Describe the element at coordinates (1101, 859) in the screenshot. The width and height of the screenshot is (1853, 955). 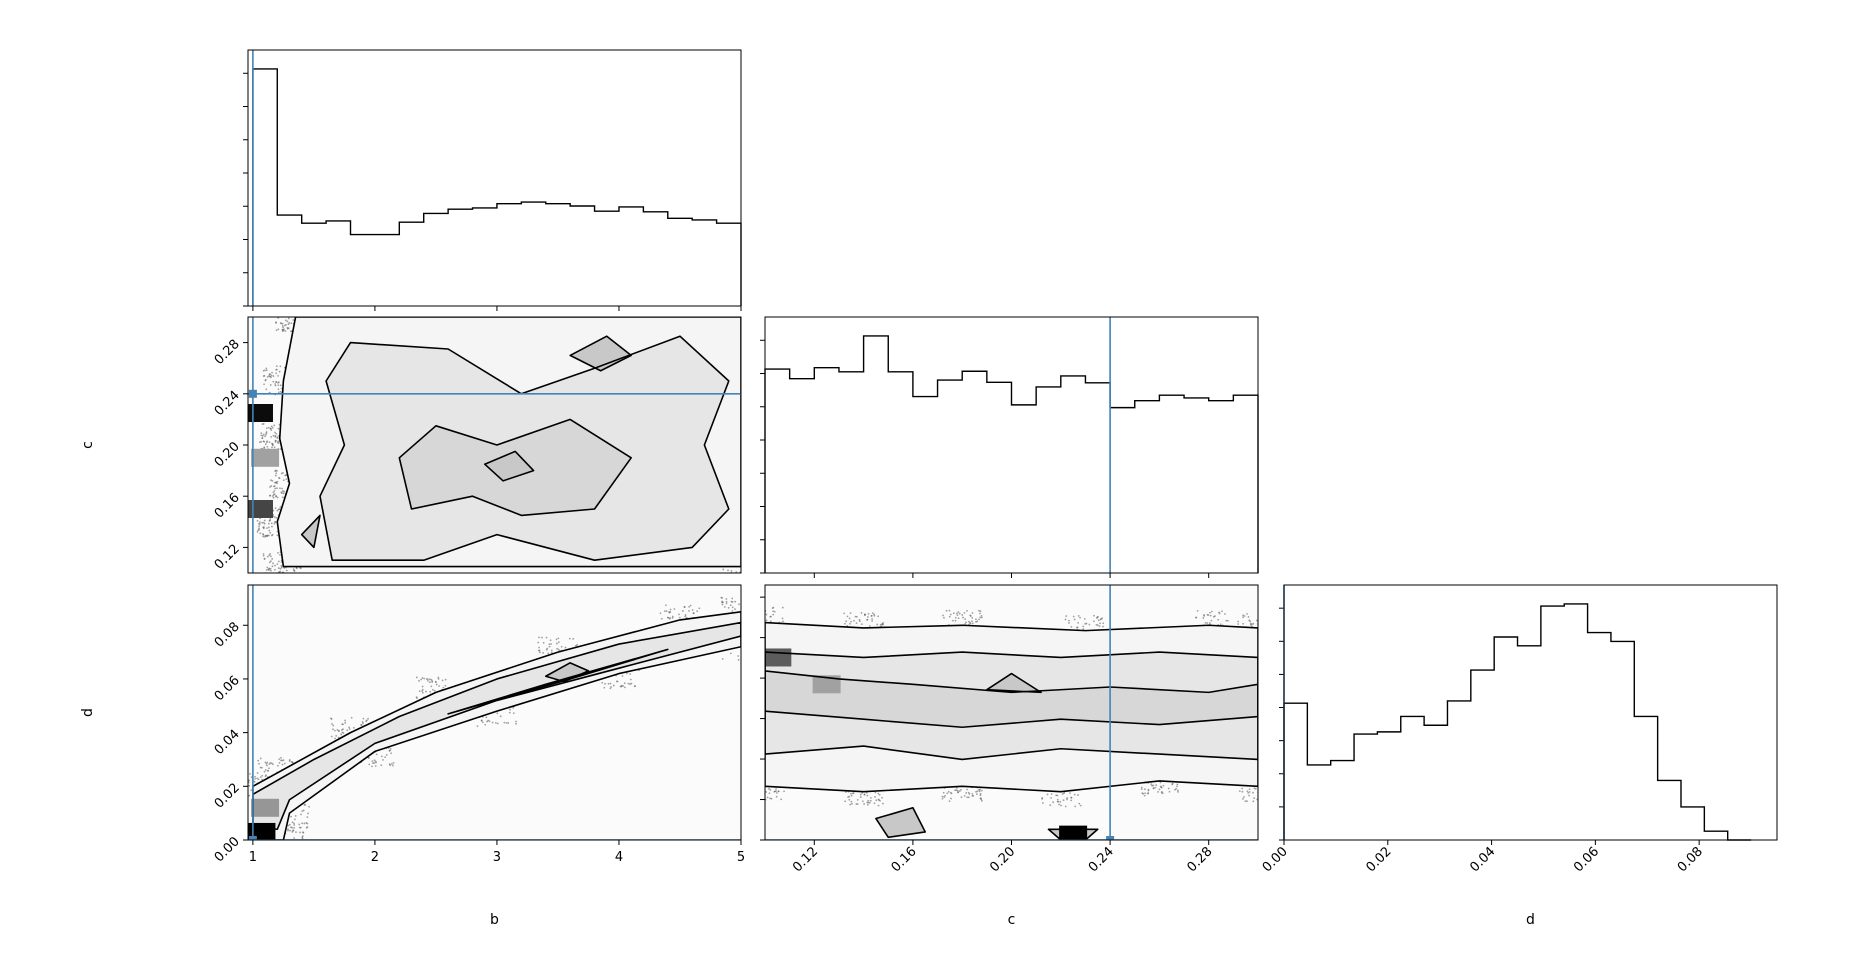
I see `x-tick-label: 0.24` at that location.